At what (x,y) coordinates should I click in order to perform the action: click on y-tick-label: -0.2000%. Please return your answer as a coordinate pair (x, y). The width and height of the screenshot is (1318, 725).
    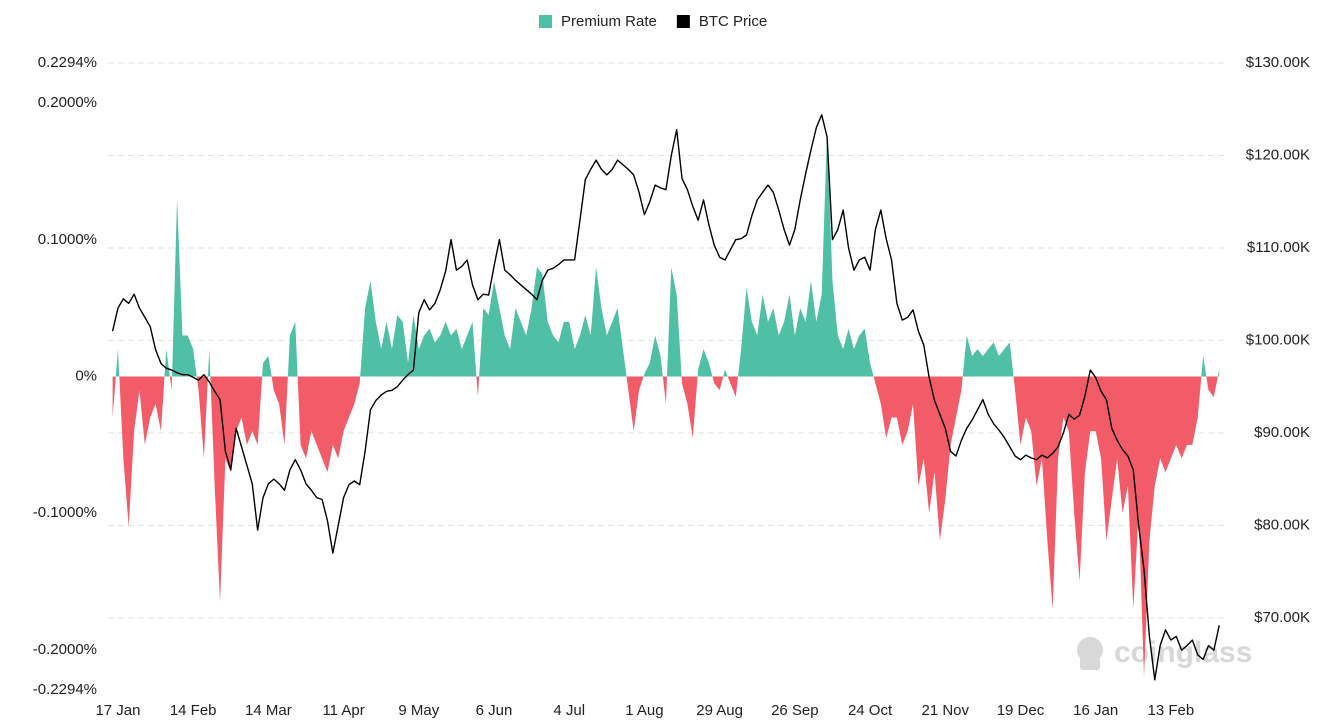
    Looking at the image, I should click on (65, 649).